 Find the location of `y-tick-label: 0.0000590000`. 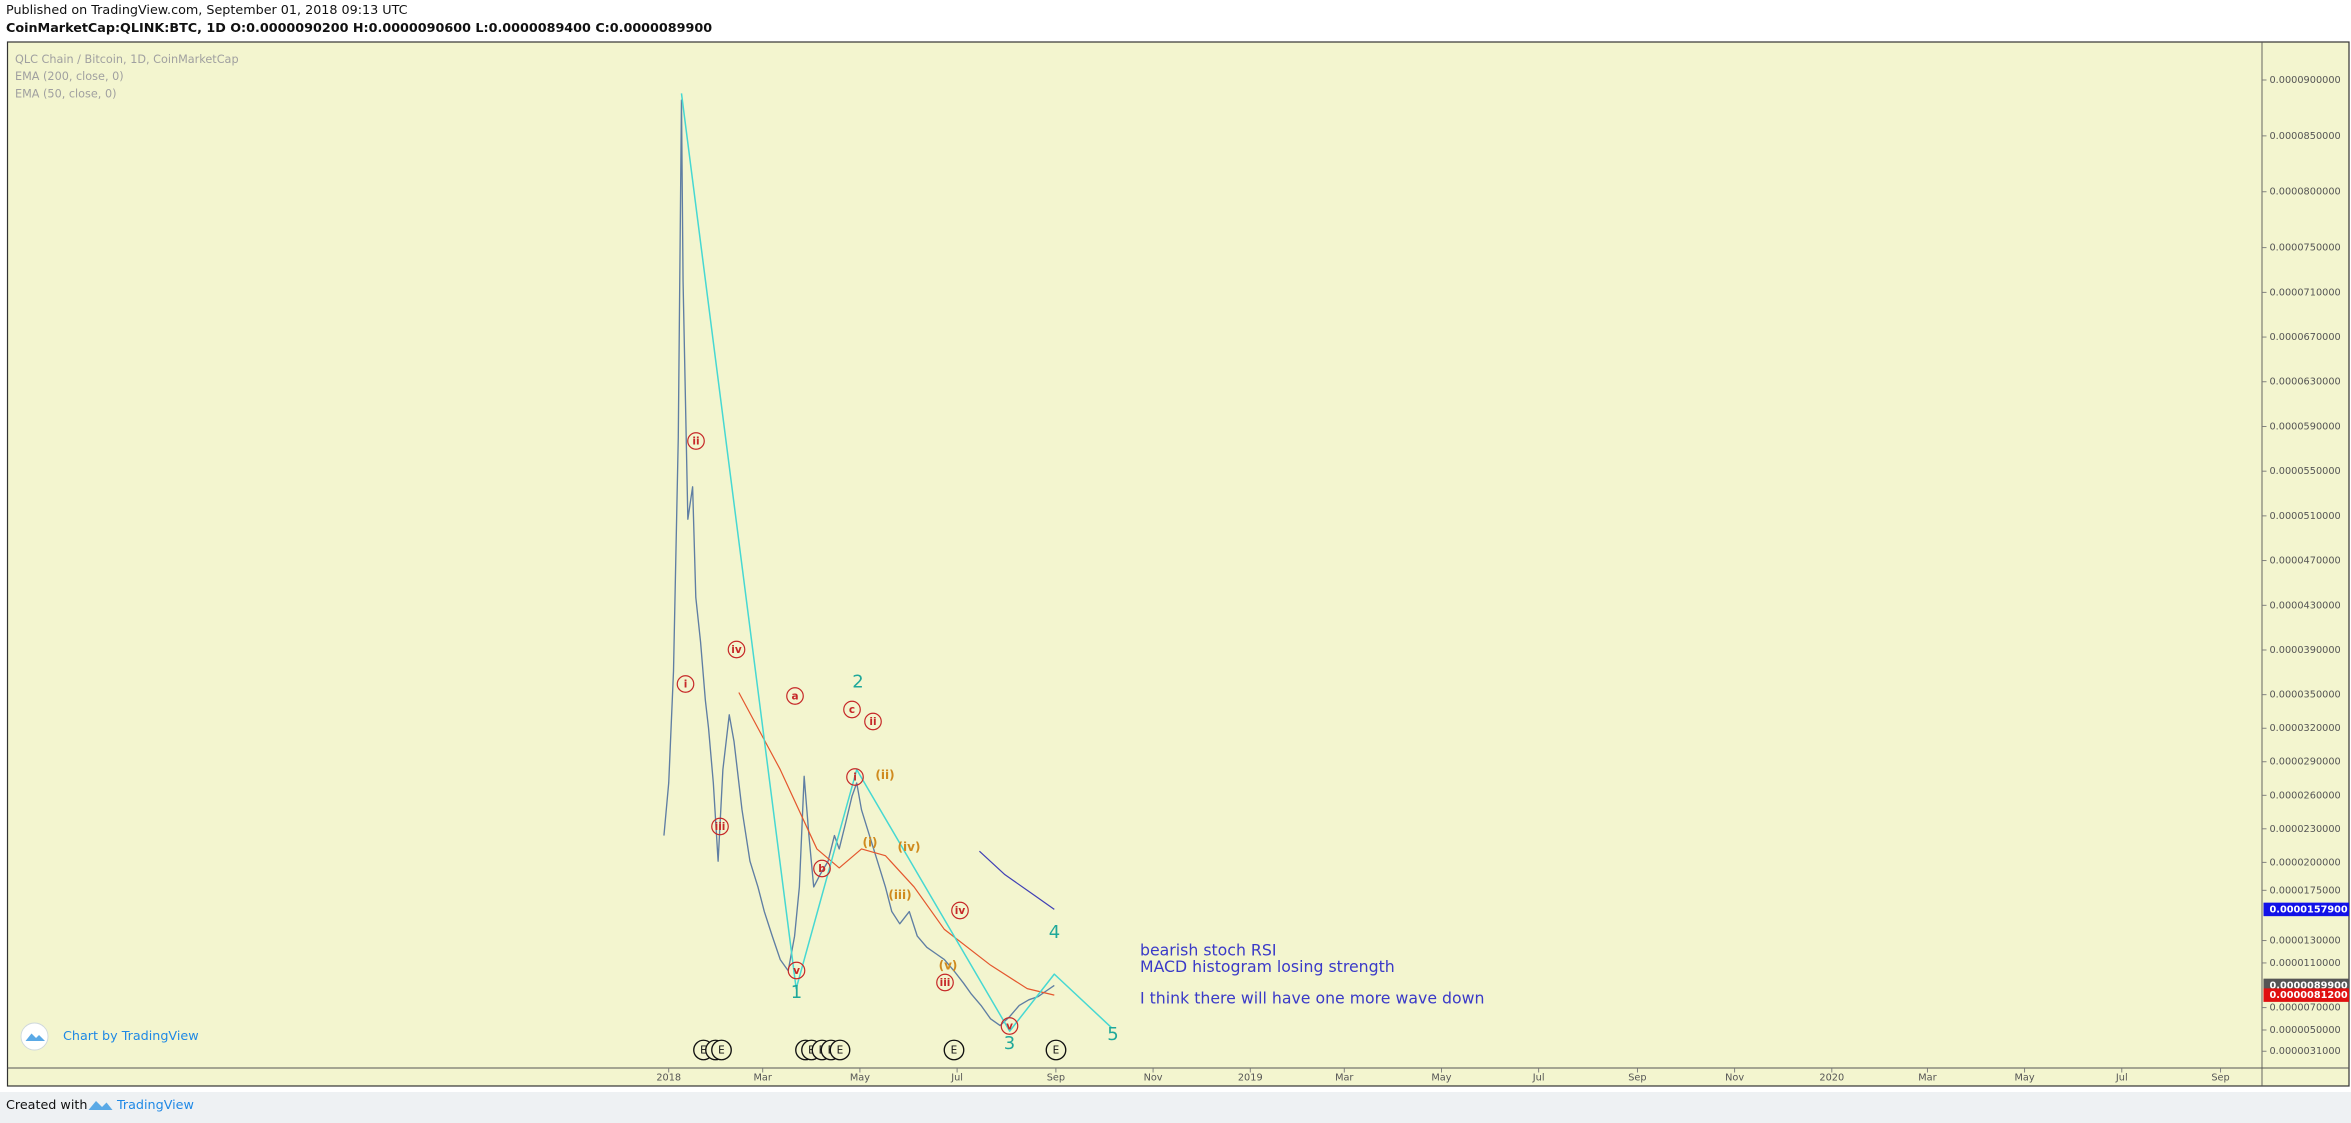

y-tick-label: 0.0000590000 is located at coordinates (2304, 426).